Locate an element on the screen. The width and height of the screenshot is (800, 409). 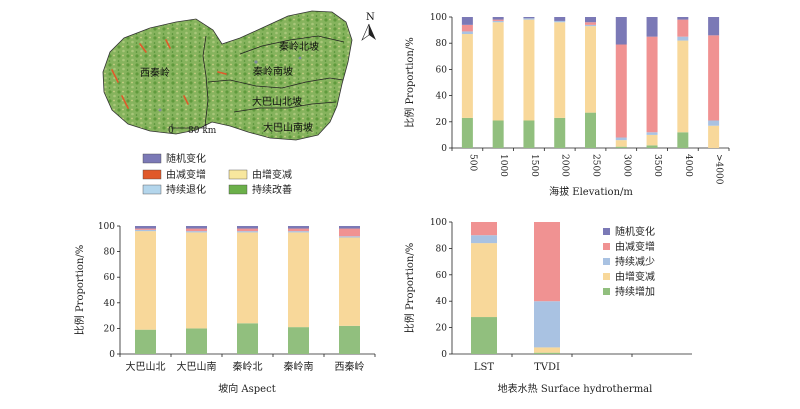
x-tick-label: 4000 is located at coordinates (688, 165).